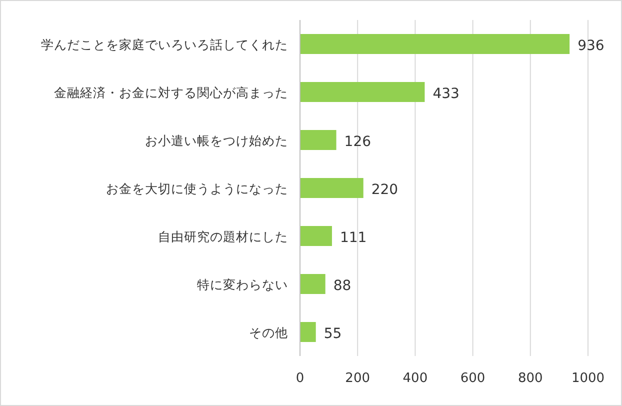 The height and width of the screenshot is (406, 622). What do you see at coordinates (530, 378) in the screenshot?
I see `x-tick-label: 800` at bounding box center [530, 378].